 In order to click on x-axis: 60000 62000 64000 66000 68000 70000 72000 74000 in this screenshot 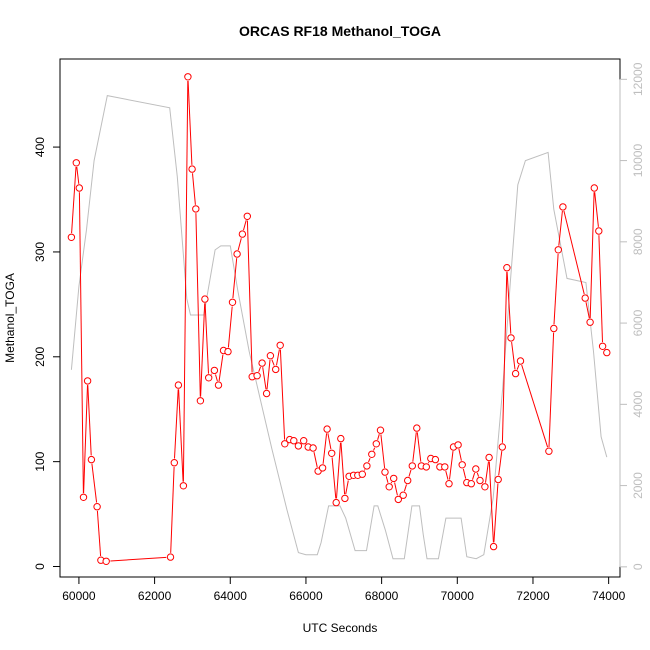, I will do `click(344, 589)`.